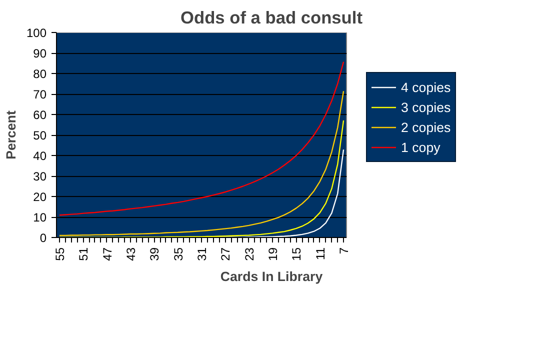  What do you see at coordinates (40, 74) in the screenshot?
I see `y-tick-label: 80` at bounding box center [40, 74].